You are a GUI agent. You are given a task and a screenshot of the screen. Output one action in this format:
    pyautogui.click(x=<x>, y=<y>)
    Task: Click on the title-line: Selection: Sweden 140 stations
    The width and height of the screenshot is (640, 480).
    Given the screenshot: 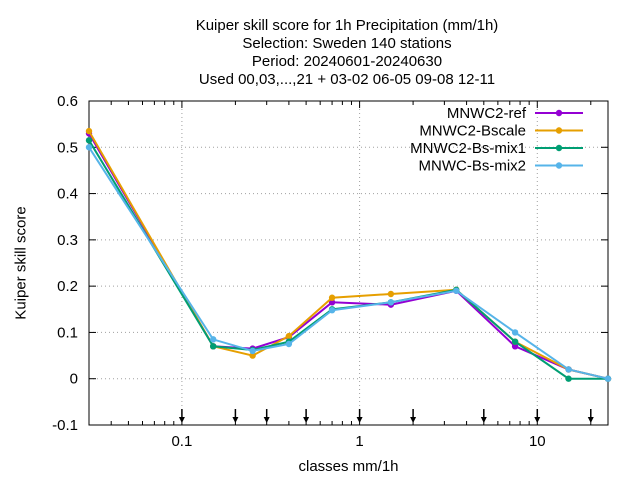 What is the action you would take?
    pyautogui.click(x=346, y=43)
    